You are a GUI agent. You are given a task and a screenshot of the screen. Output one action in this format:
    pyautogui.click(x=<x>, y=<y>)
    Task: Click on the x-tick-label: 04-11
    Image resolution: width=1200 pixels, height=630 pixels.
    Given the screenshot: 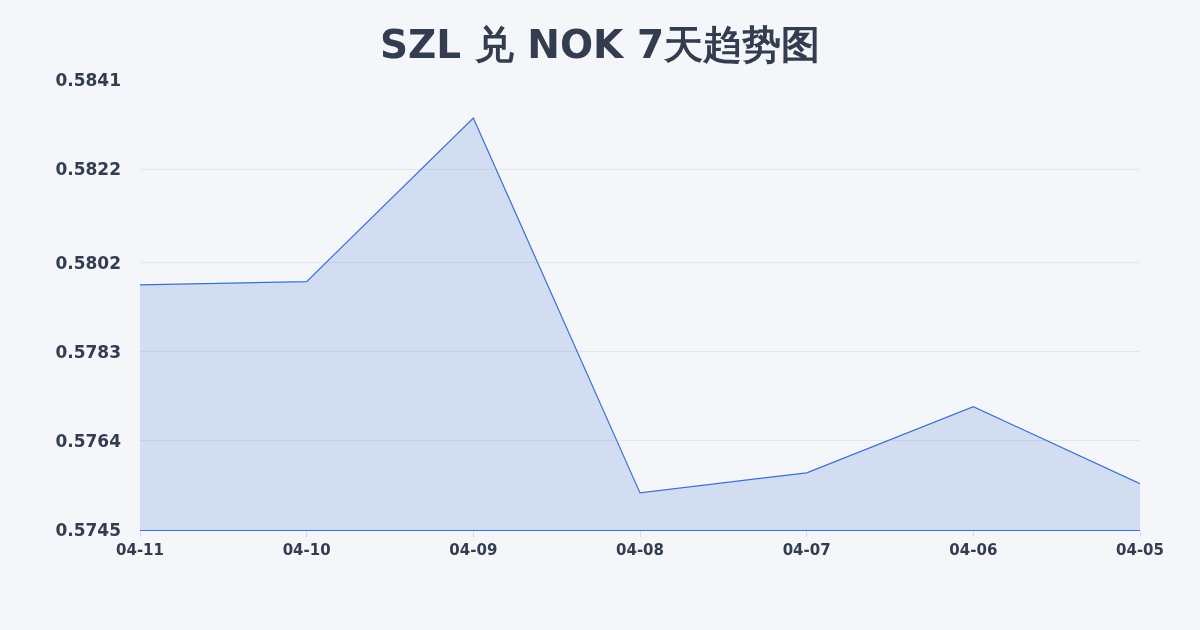 What is the action you would take?
    pyautogui.click(x=140, y=550)
    